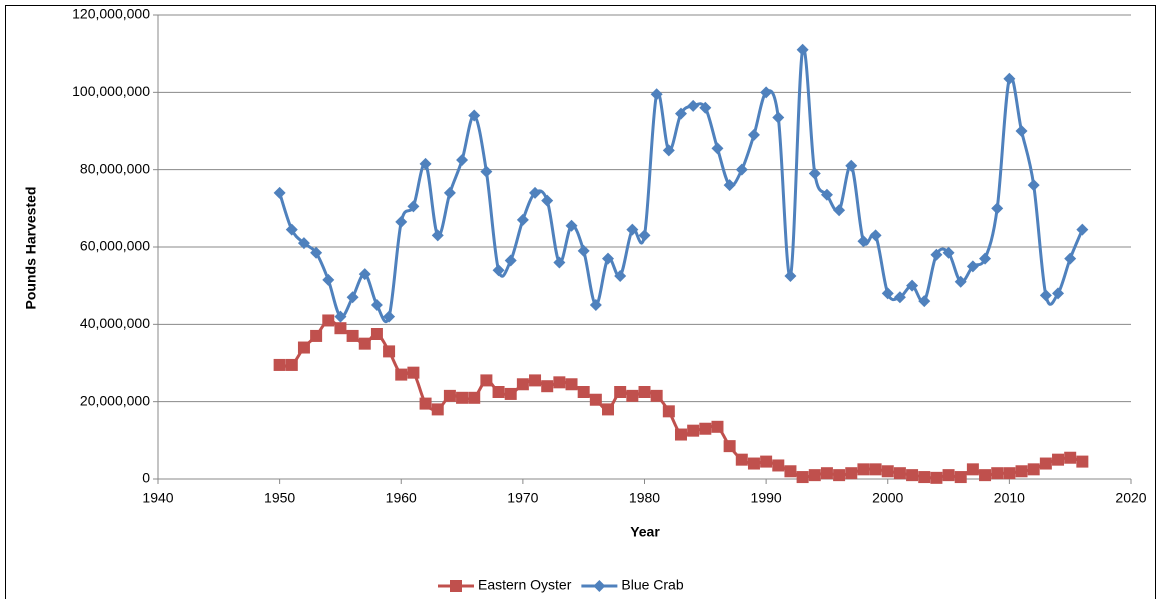 This screenshot has height=604, width=1159. I want to click on y-tick-label: 80,000,000, so click(115, 168).